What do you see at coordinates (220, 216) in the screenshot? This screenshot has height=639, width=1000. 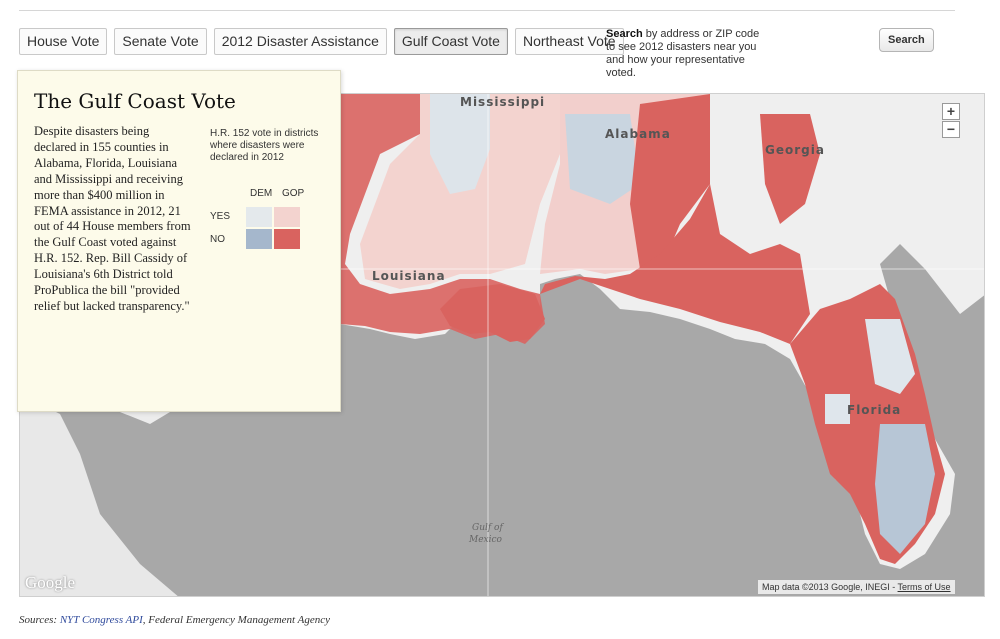 I see `legend-row-yes: YES` at bounding box center [220, 216].